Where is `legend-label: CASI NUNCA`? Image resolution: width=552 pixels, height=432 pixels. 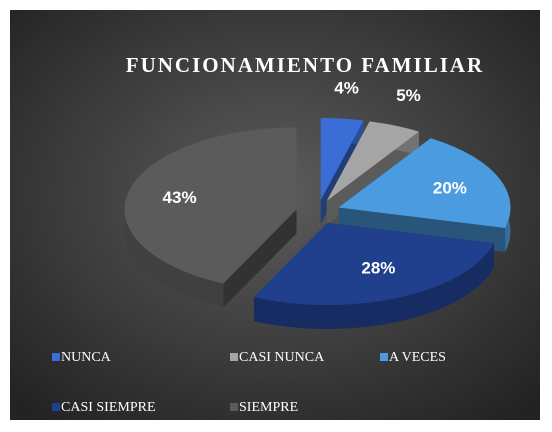 legend-label: CASI NUNCA is located at coordinates (282, 357).